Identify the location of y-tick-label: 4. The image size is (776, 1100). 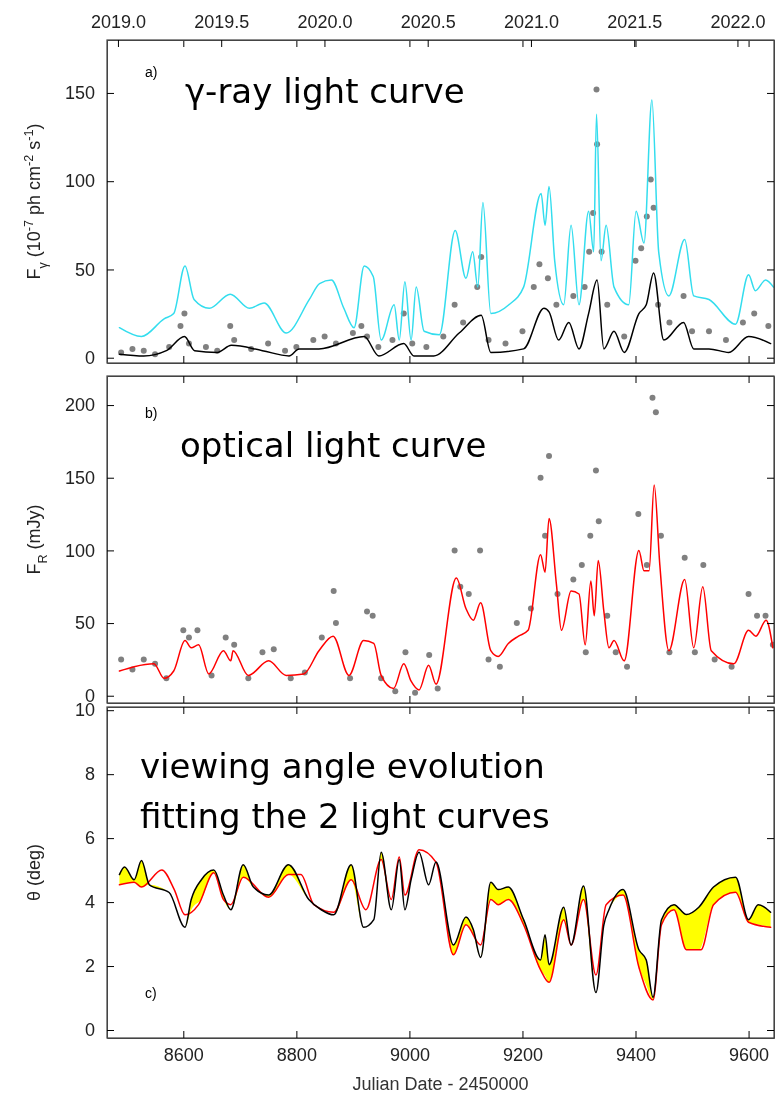
(89, 902).